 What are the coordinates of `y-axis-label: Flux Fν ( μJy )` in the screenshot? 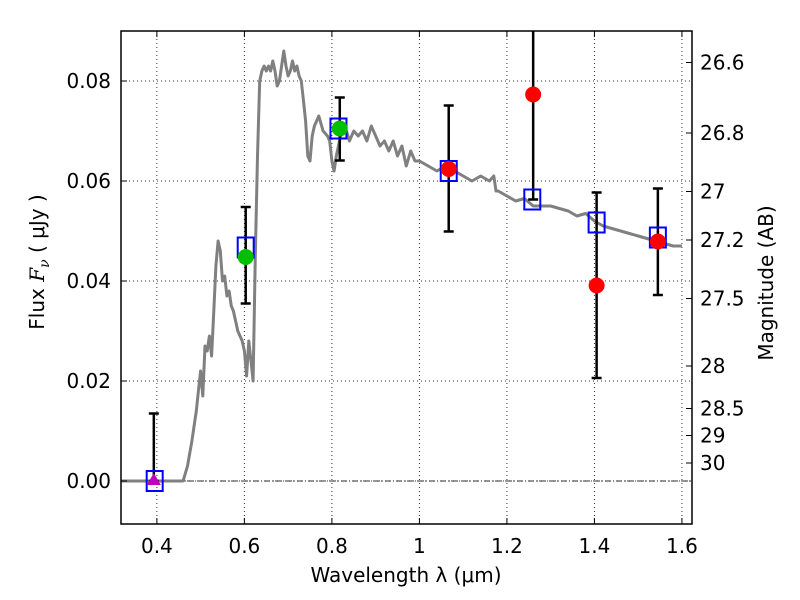 It's located at (39, 261).